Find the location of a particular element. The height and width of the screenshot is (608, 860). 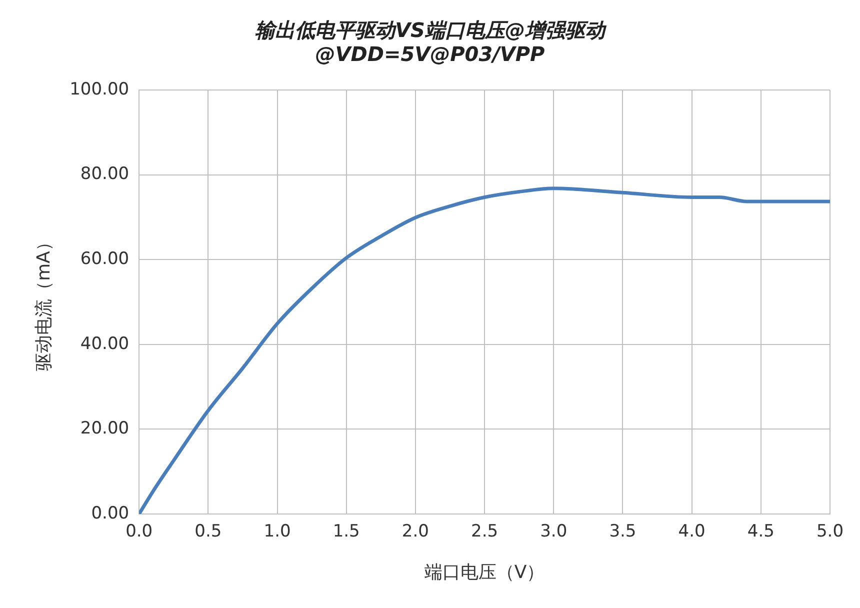

x-tick-label: 4.5 is located at coordinates (760, 532).